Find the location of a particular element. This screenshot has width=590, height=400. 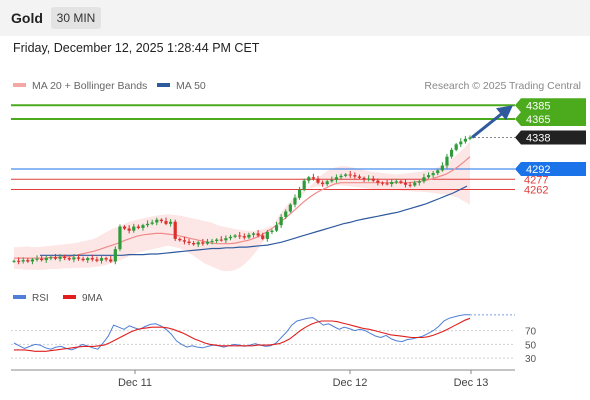

legend-ma50: MA 50 is located at coordinates (181, 86).